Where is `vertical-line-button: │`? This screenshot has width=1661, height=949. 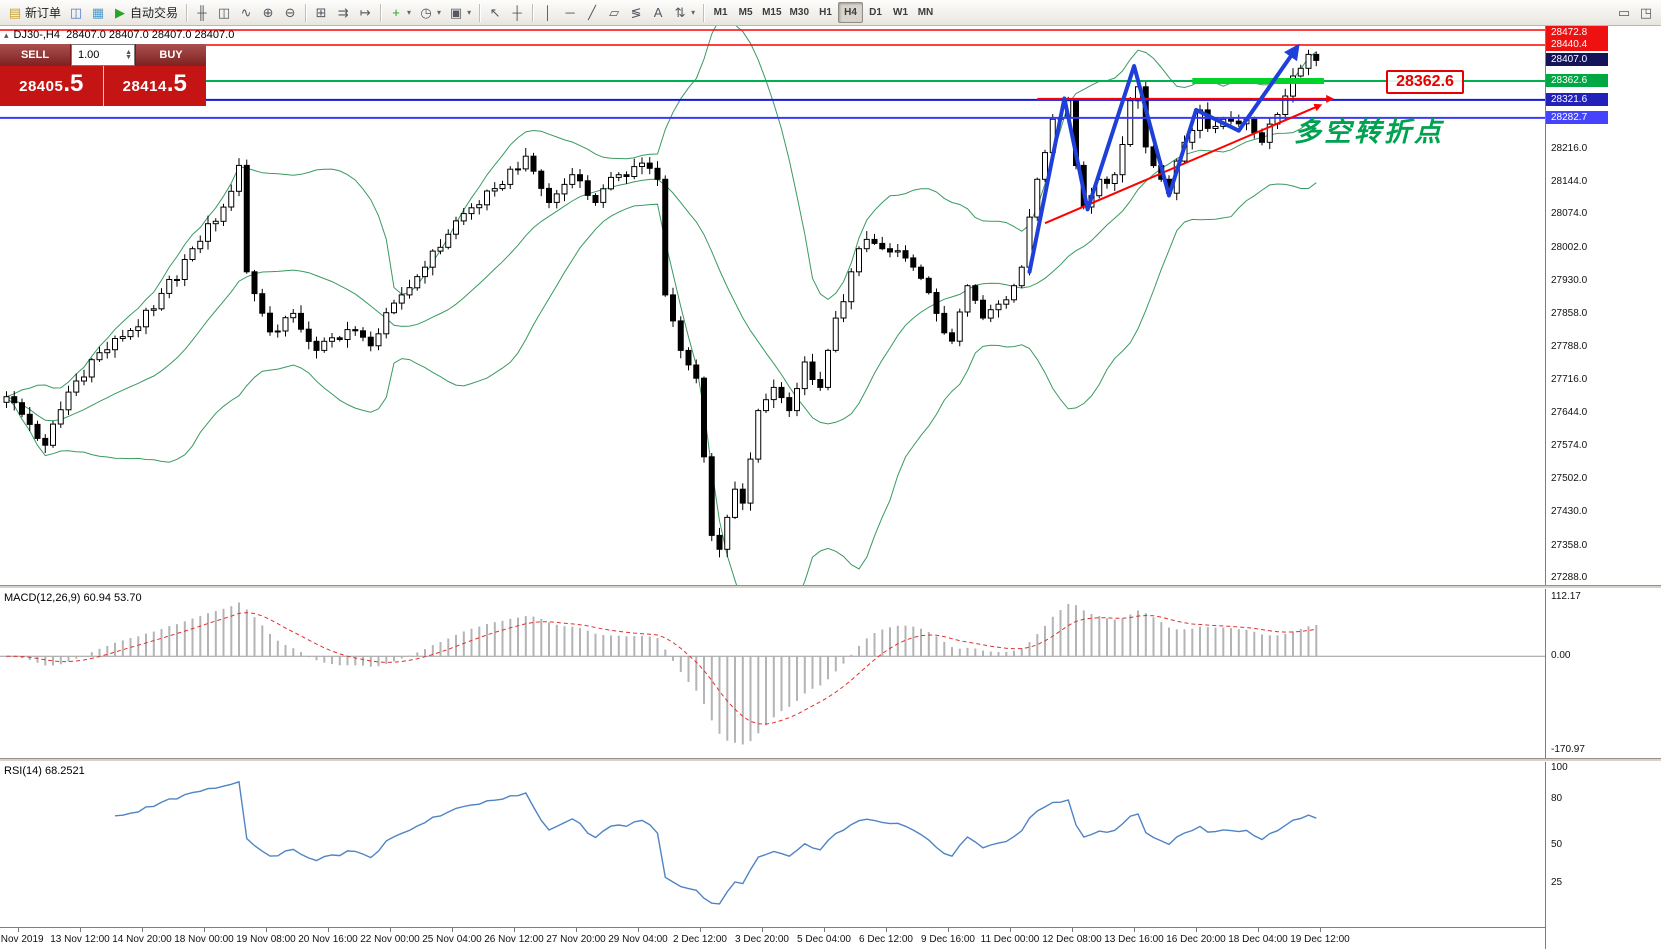
vertical-line-button: │ is located at coordinates (548, 12).